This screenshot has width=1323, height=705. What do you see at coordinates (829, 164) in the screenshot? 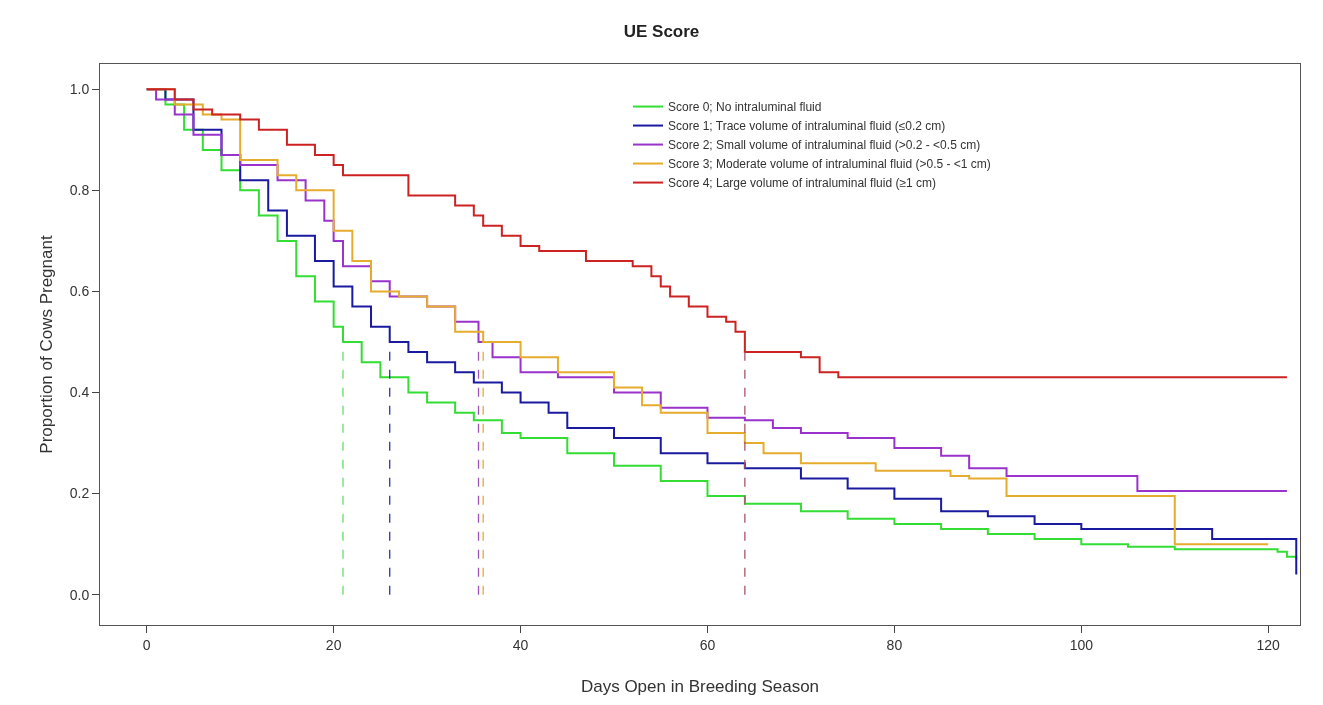
I see `legend-label: Score 3; Moderate volume of intraluminal fluid (>0.5 - <1 cm)` at bounding box center [829, 164].